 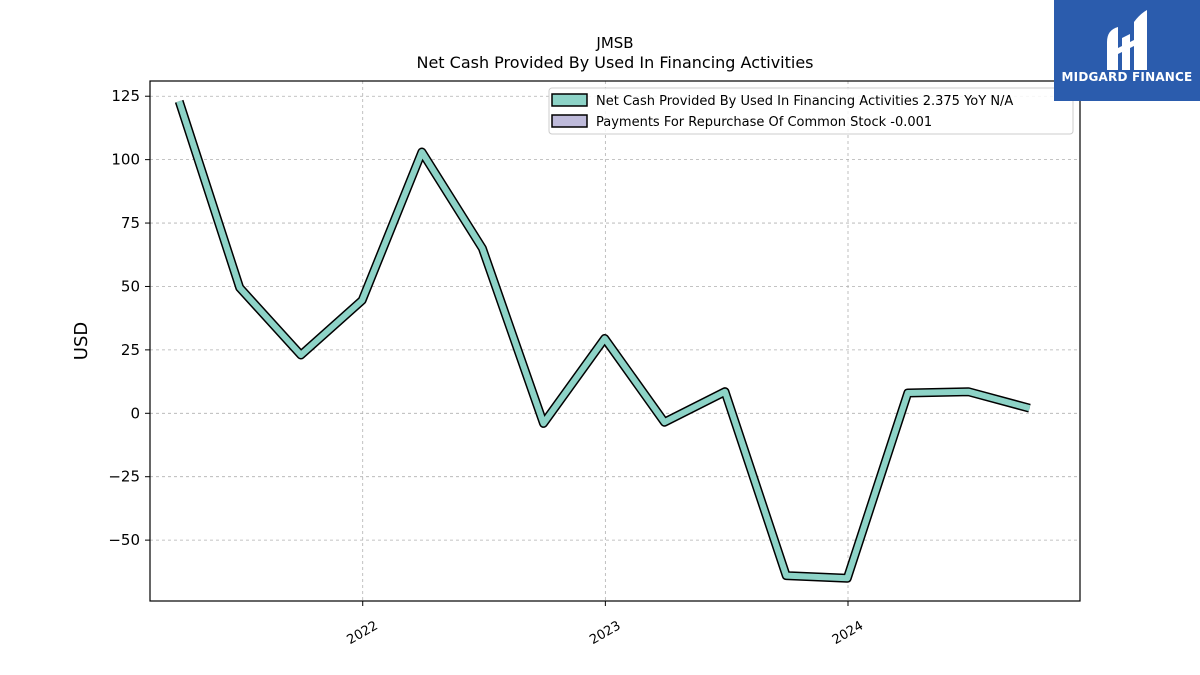 What do you see at coordinates (569, 100) in the screenshot?
I see `legend-swatch-net-cash` at bounding box center [569, 100].